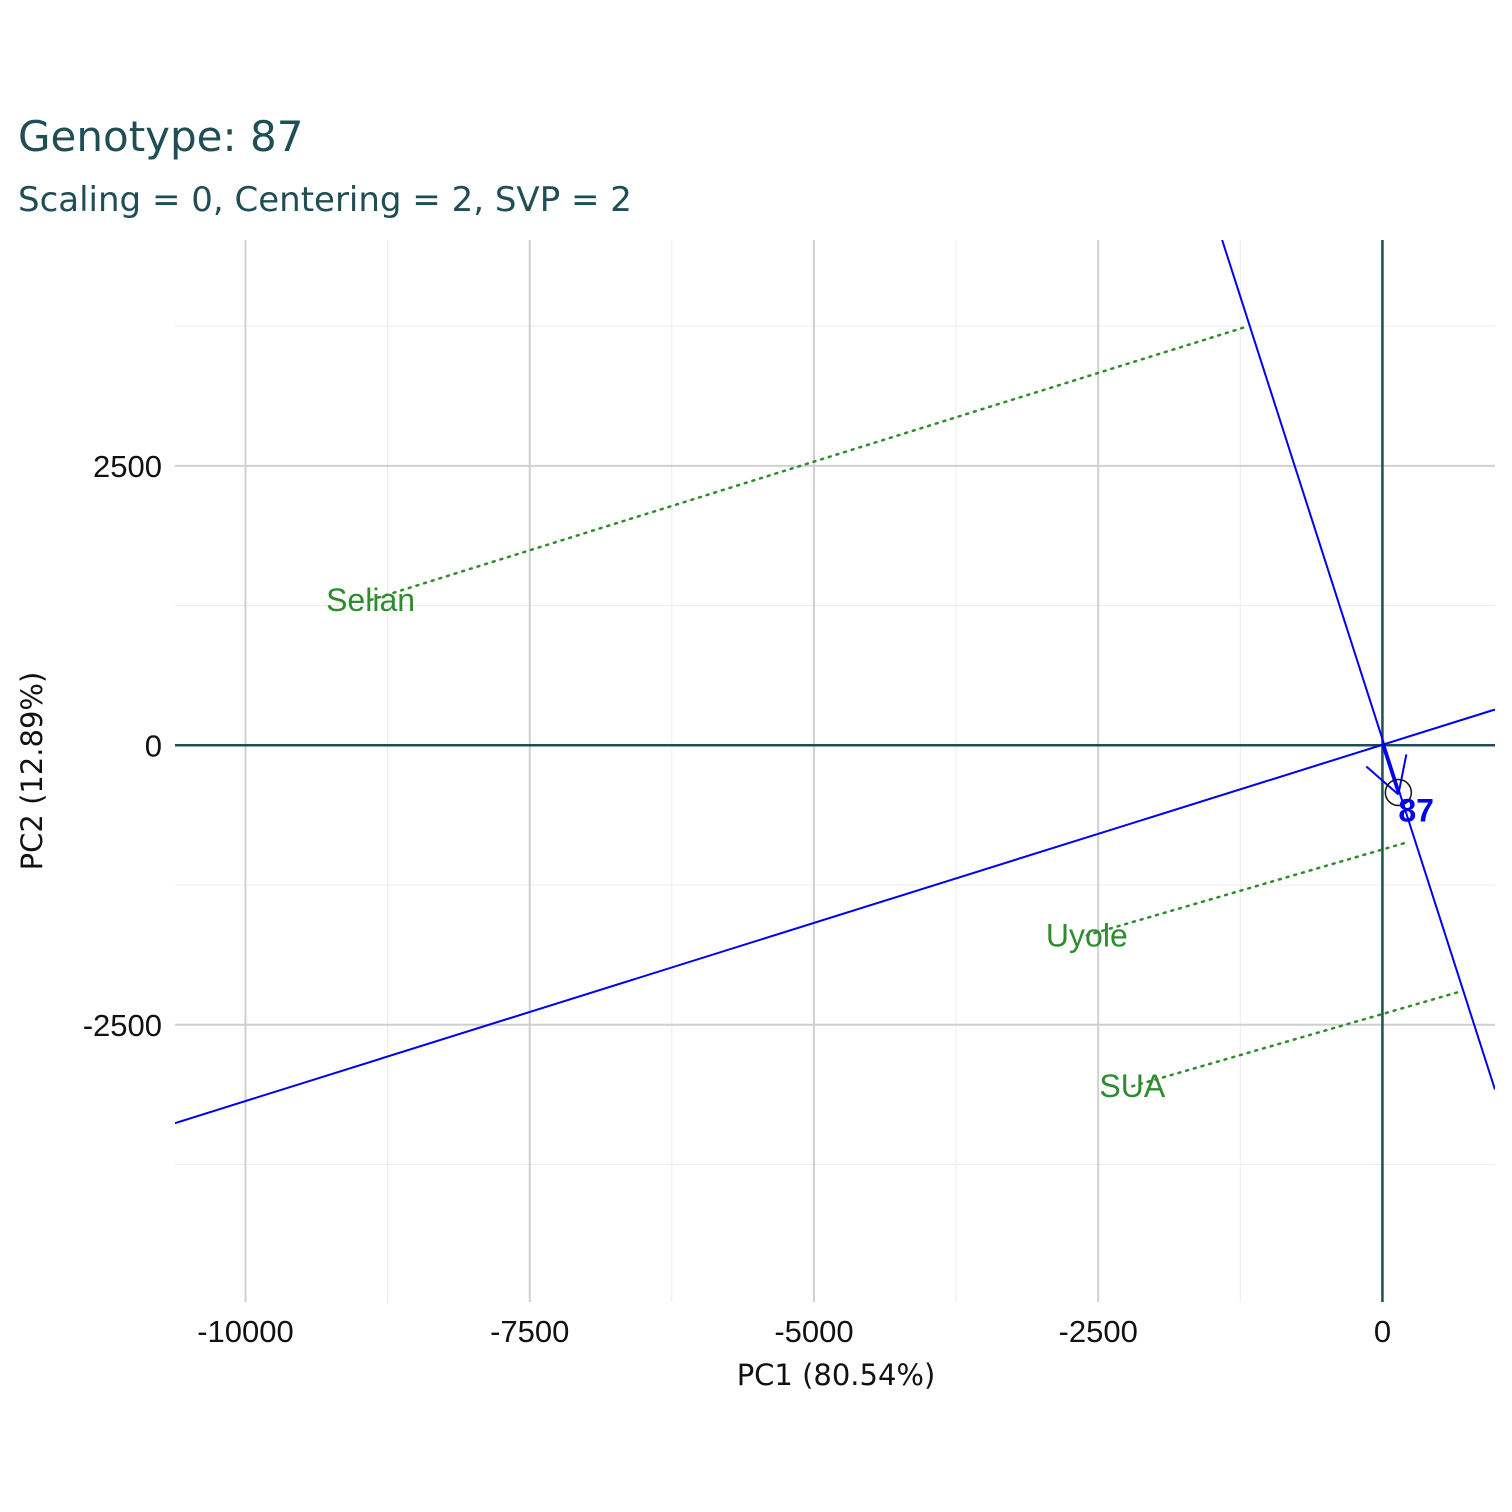  What do you see at coordinates (325, 200) in the screenshot?
I see `chart-subtitle: Scaling = 0, Centering = 2, SVP = 2` at bounding box center [325, 200].